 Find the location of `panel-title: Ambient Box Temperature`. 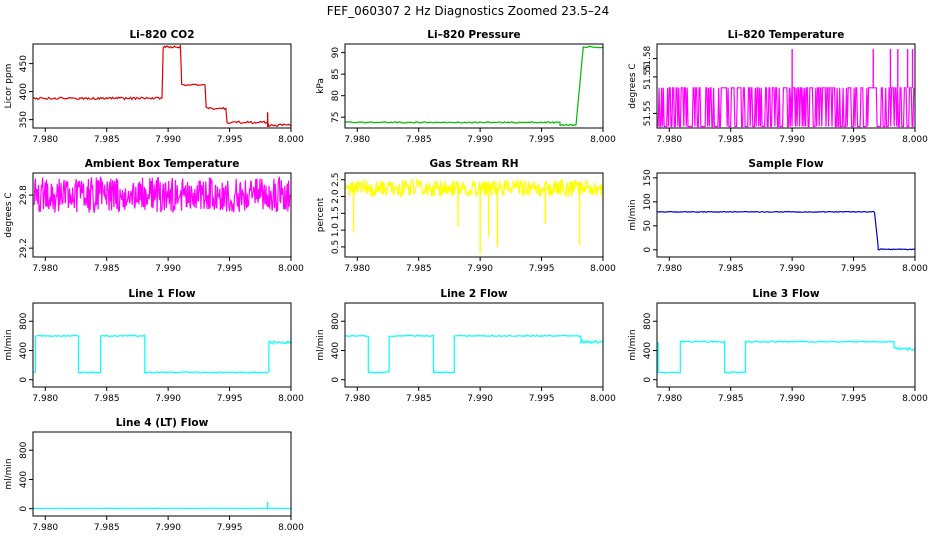

panel-title: Ambient Box Temperature is located at coordinates (162, 164).